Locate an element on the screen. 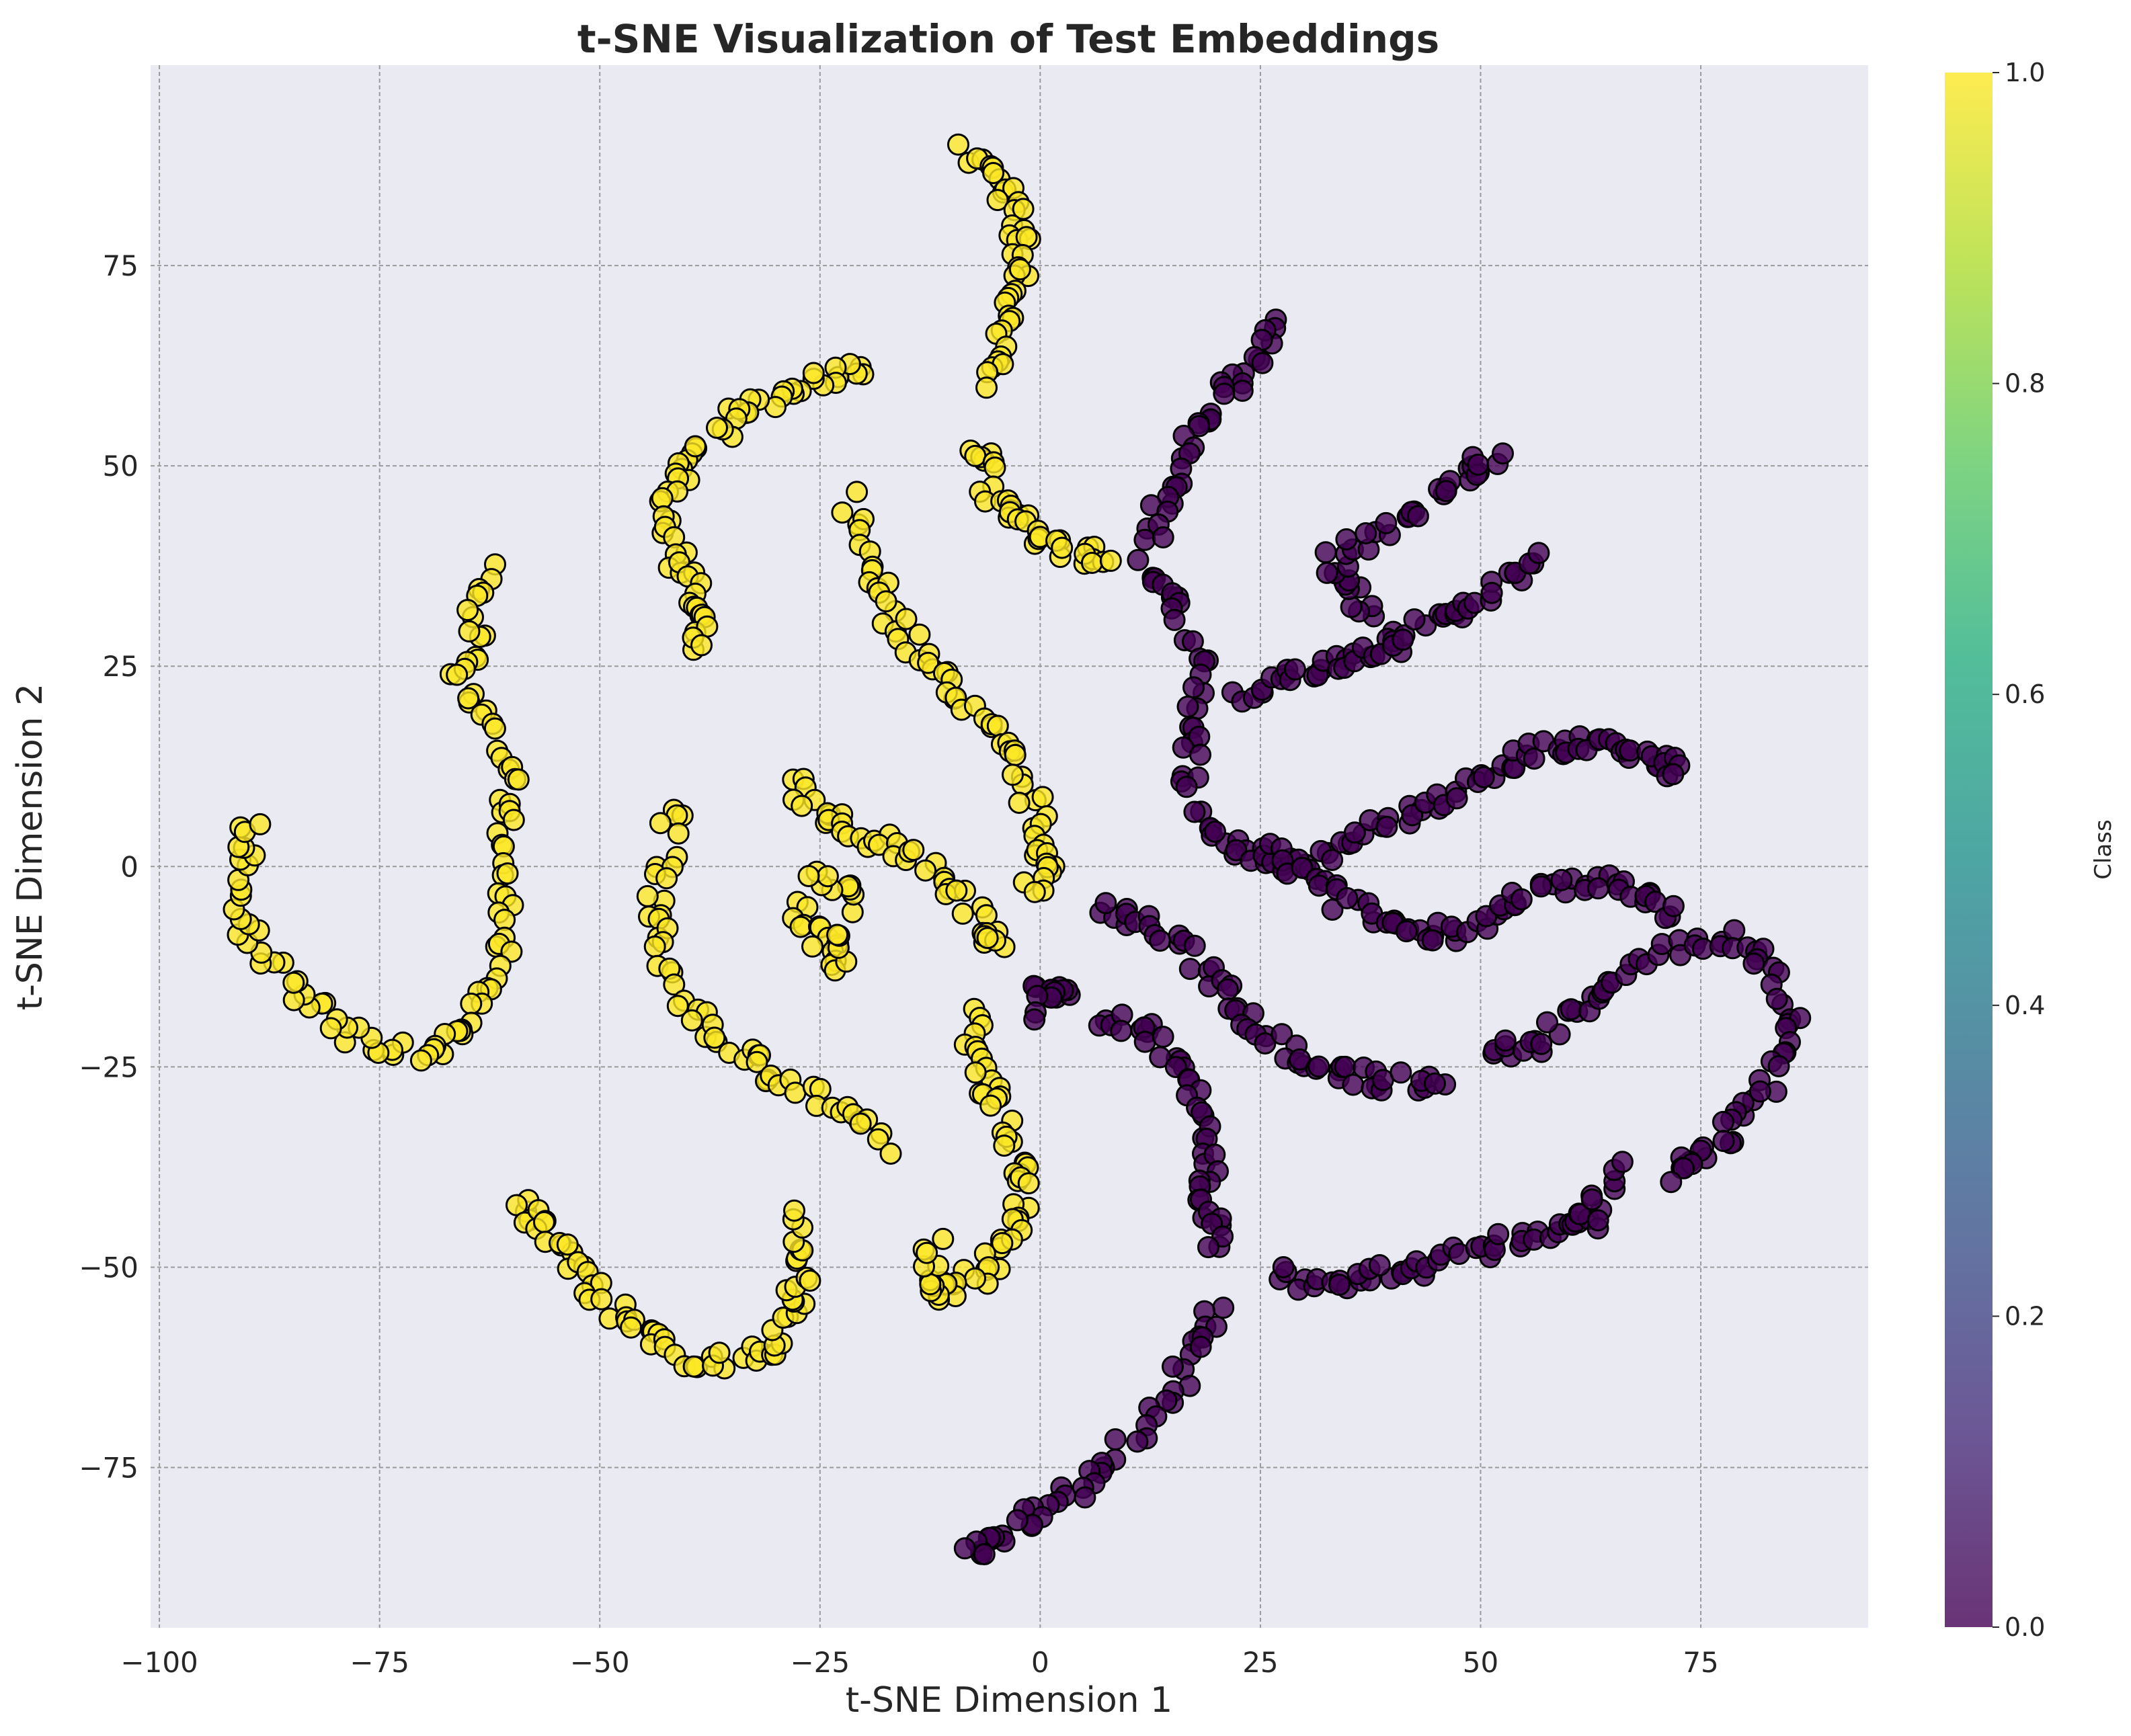 This screenshot has height=1736, width=2131. y-tick-label: 50 is located at coordinates (120, 466).